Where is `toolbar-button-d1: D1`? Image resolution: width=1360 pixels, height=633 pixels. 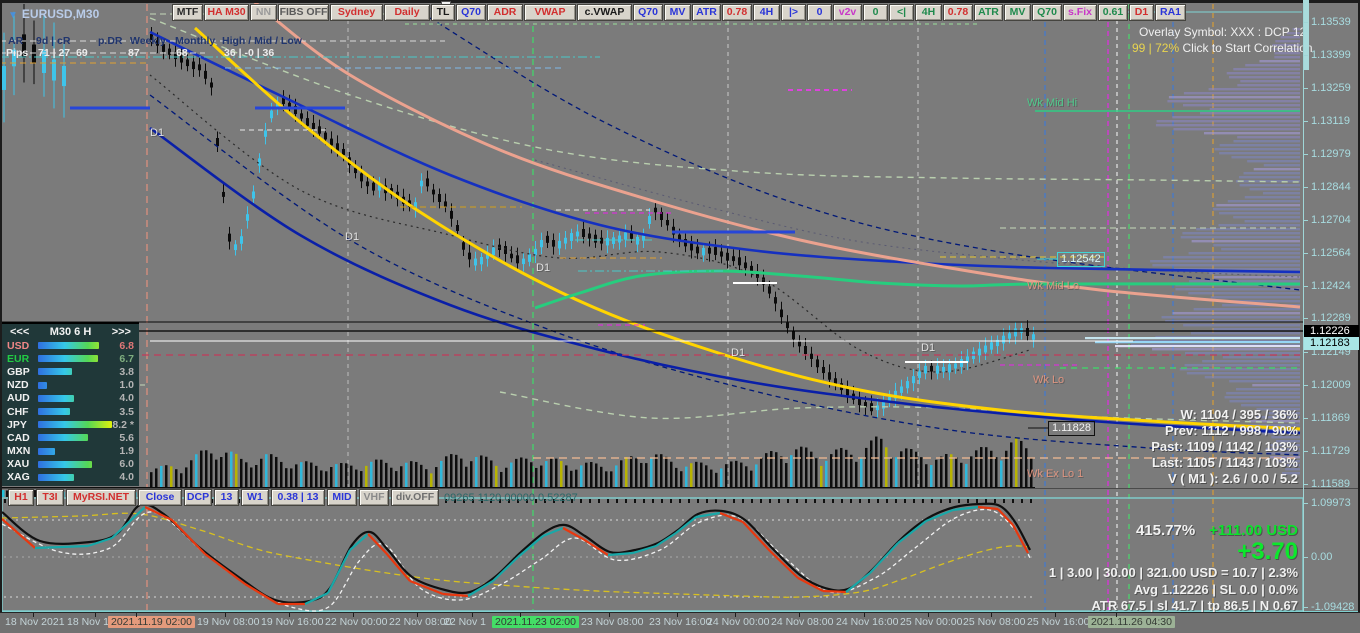
toolbar-button-d1: D1 is located at coordinates (1141, 12).